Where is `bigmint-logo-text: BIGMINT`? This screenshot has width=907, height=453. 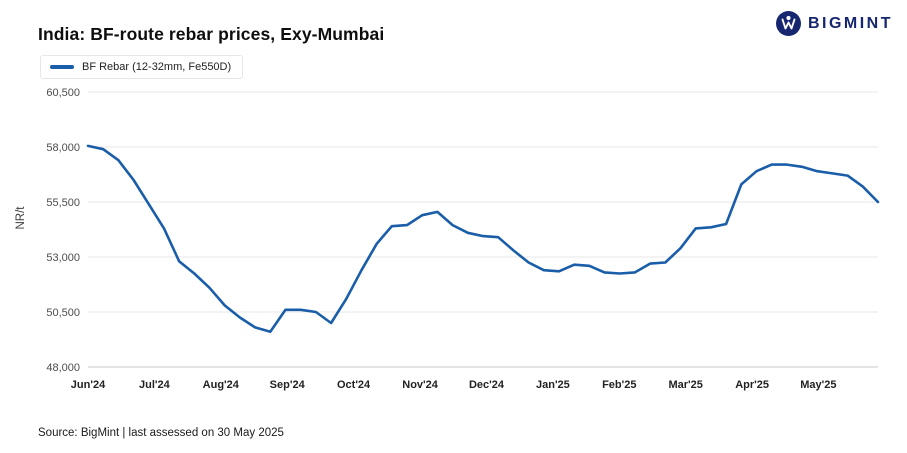 bigmint-logo-text: BIGMINT is located at coordinates (850, 23).